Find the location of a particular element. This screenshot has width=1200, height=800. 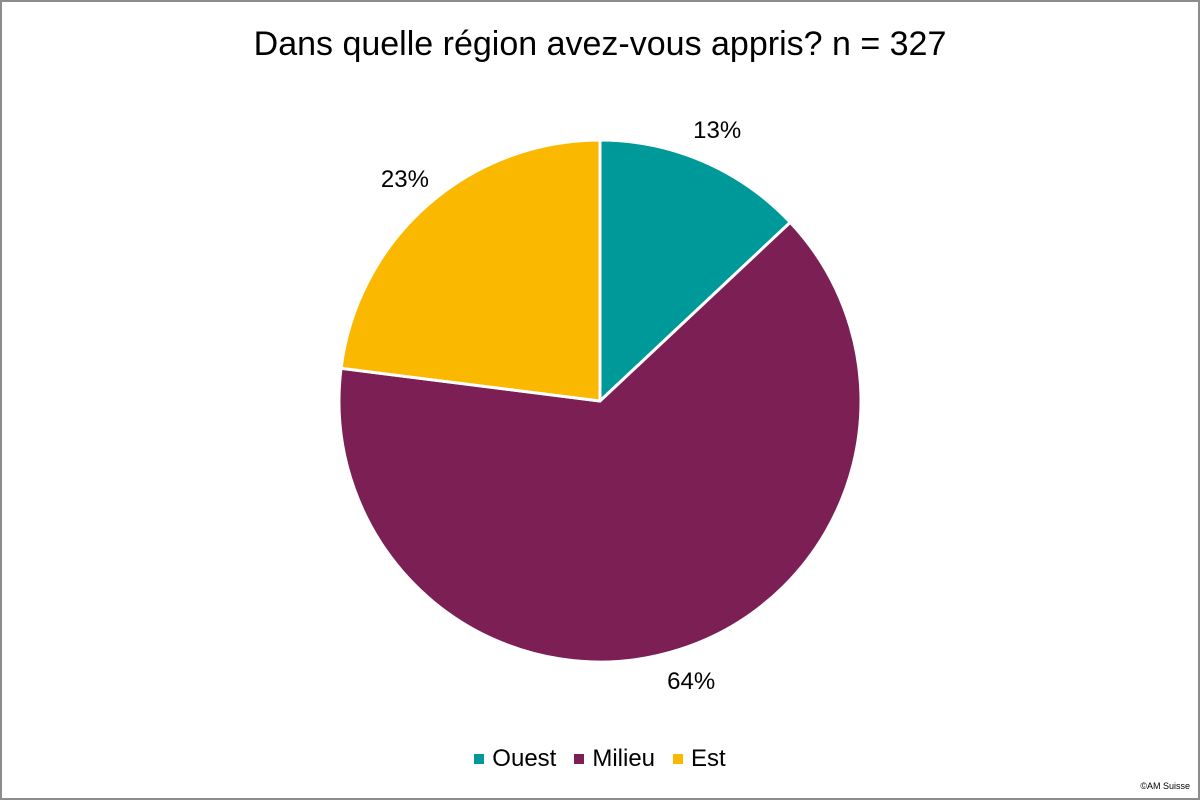

legend-swatch-est is located at coordinates (678, 759).